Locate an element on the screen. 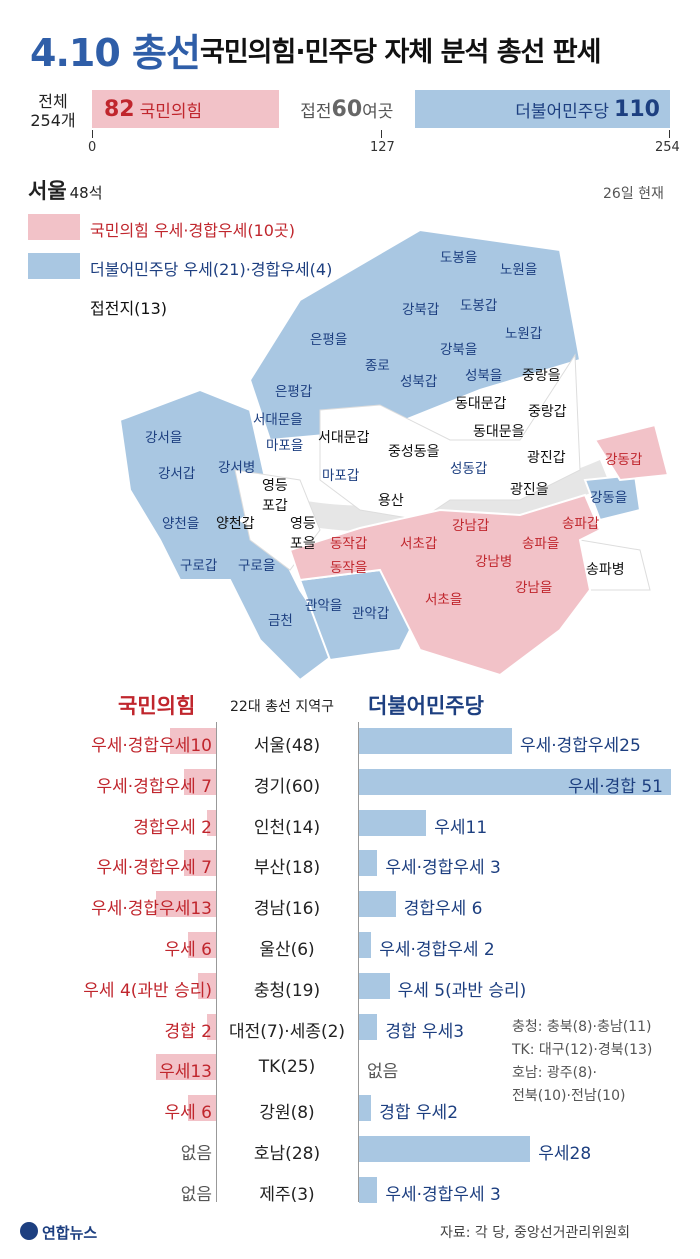  region-note-honam-1: 호남: 광주(8)· is located at coordinates (554, 1073).